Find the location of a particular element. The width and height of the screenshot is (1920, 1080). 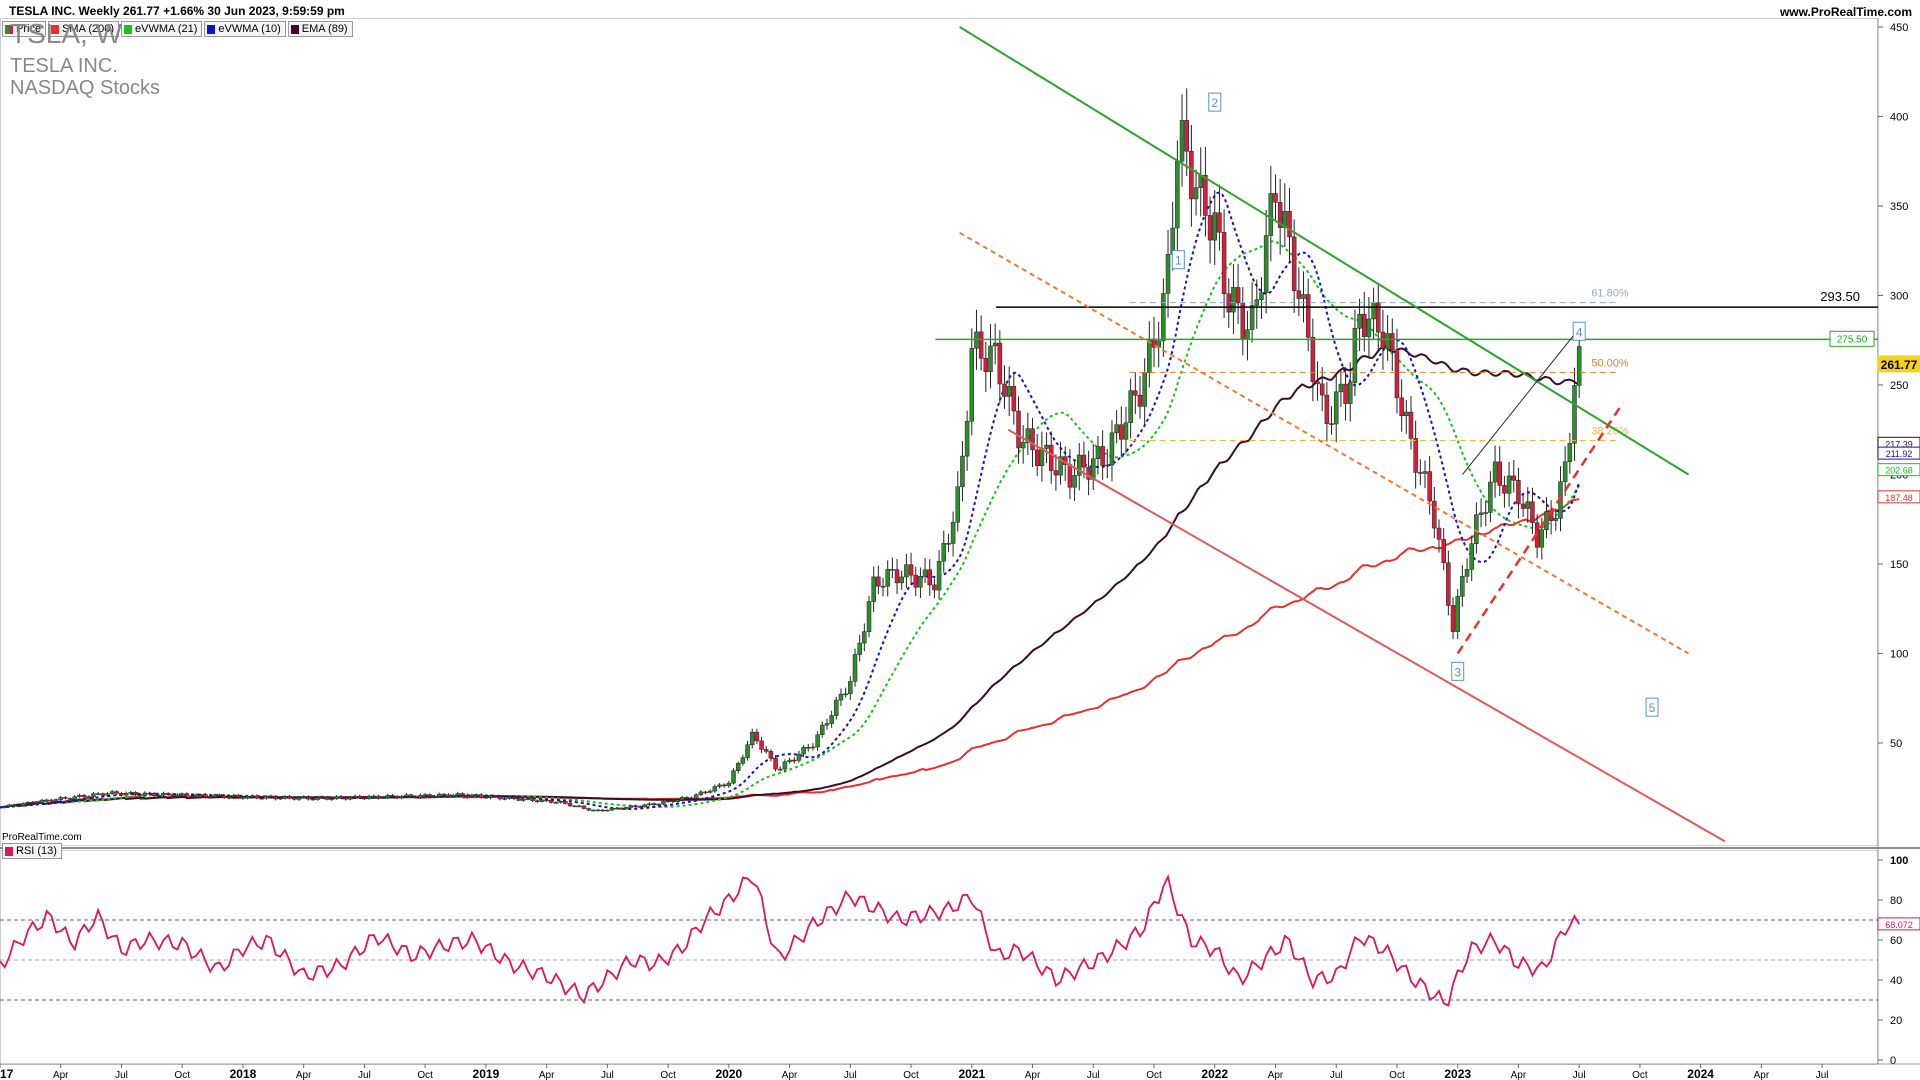

legend-evwma10: eVWMA (10) is located at coordinates (245, 29).